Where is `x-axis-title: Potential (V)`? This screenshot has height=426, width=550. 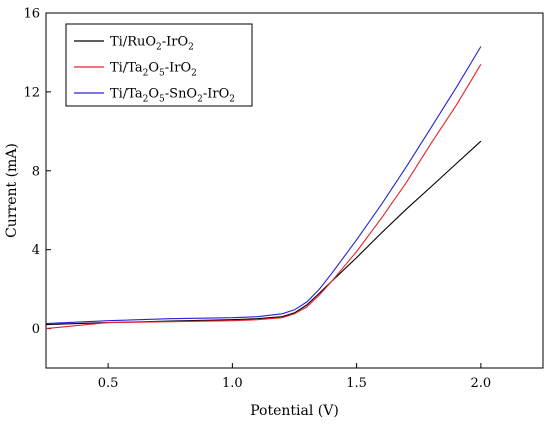
x-axis-title: Potential (V) is located at coordinates (294, 411).